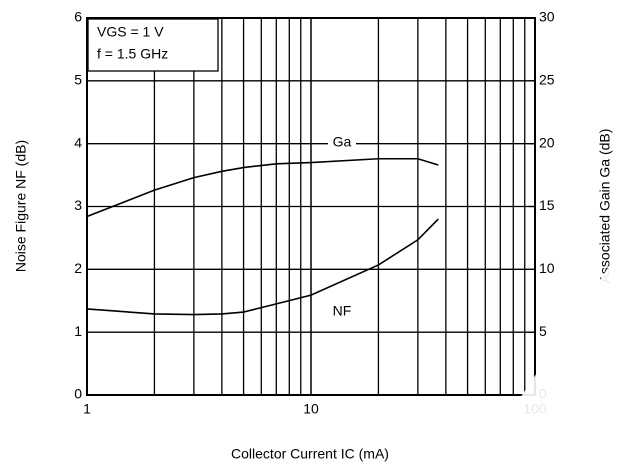 The image size is (620, 472). Describe the element at coordinates (310, 454) in the screenshot. I see `x-axis-label: Collector Current IC (mA)` at that location.